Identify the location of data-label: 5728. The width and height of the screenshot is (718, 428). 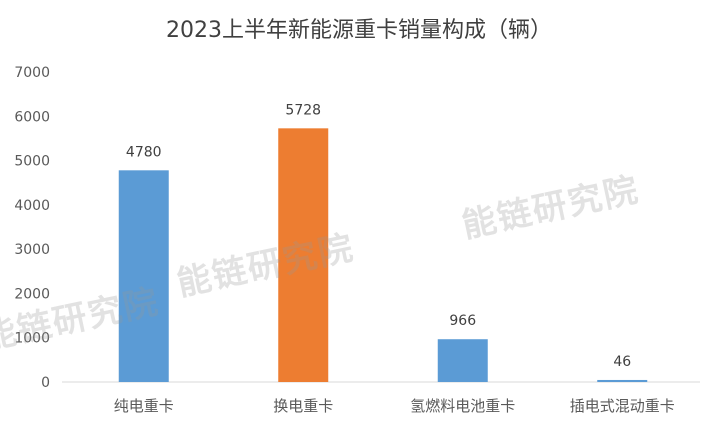
(303, 110).